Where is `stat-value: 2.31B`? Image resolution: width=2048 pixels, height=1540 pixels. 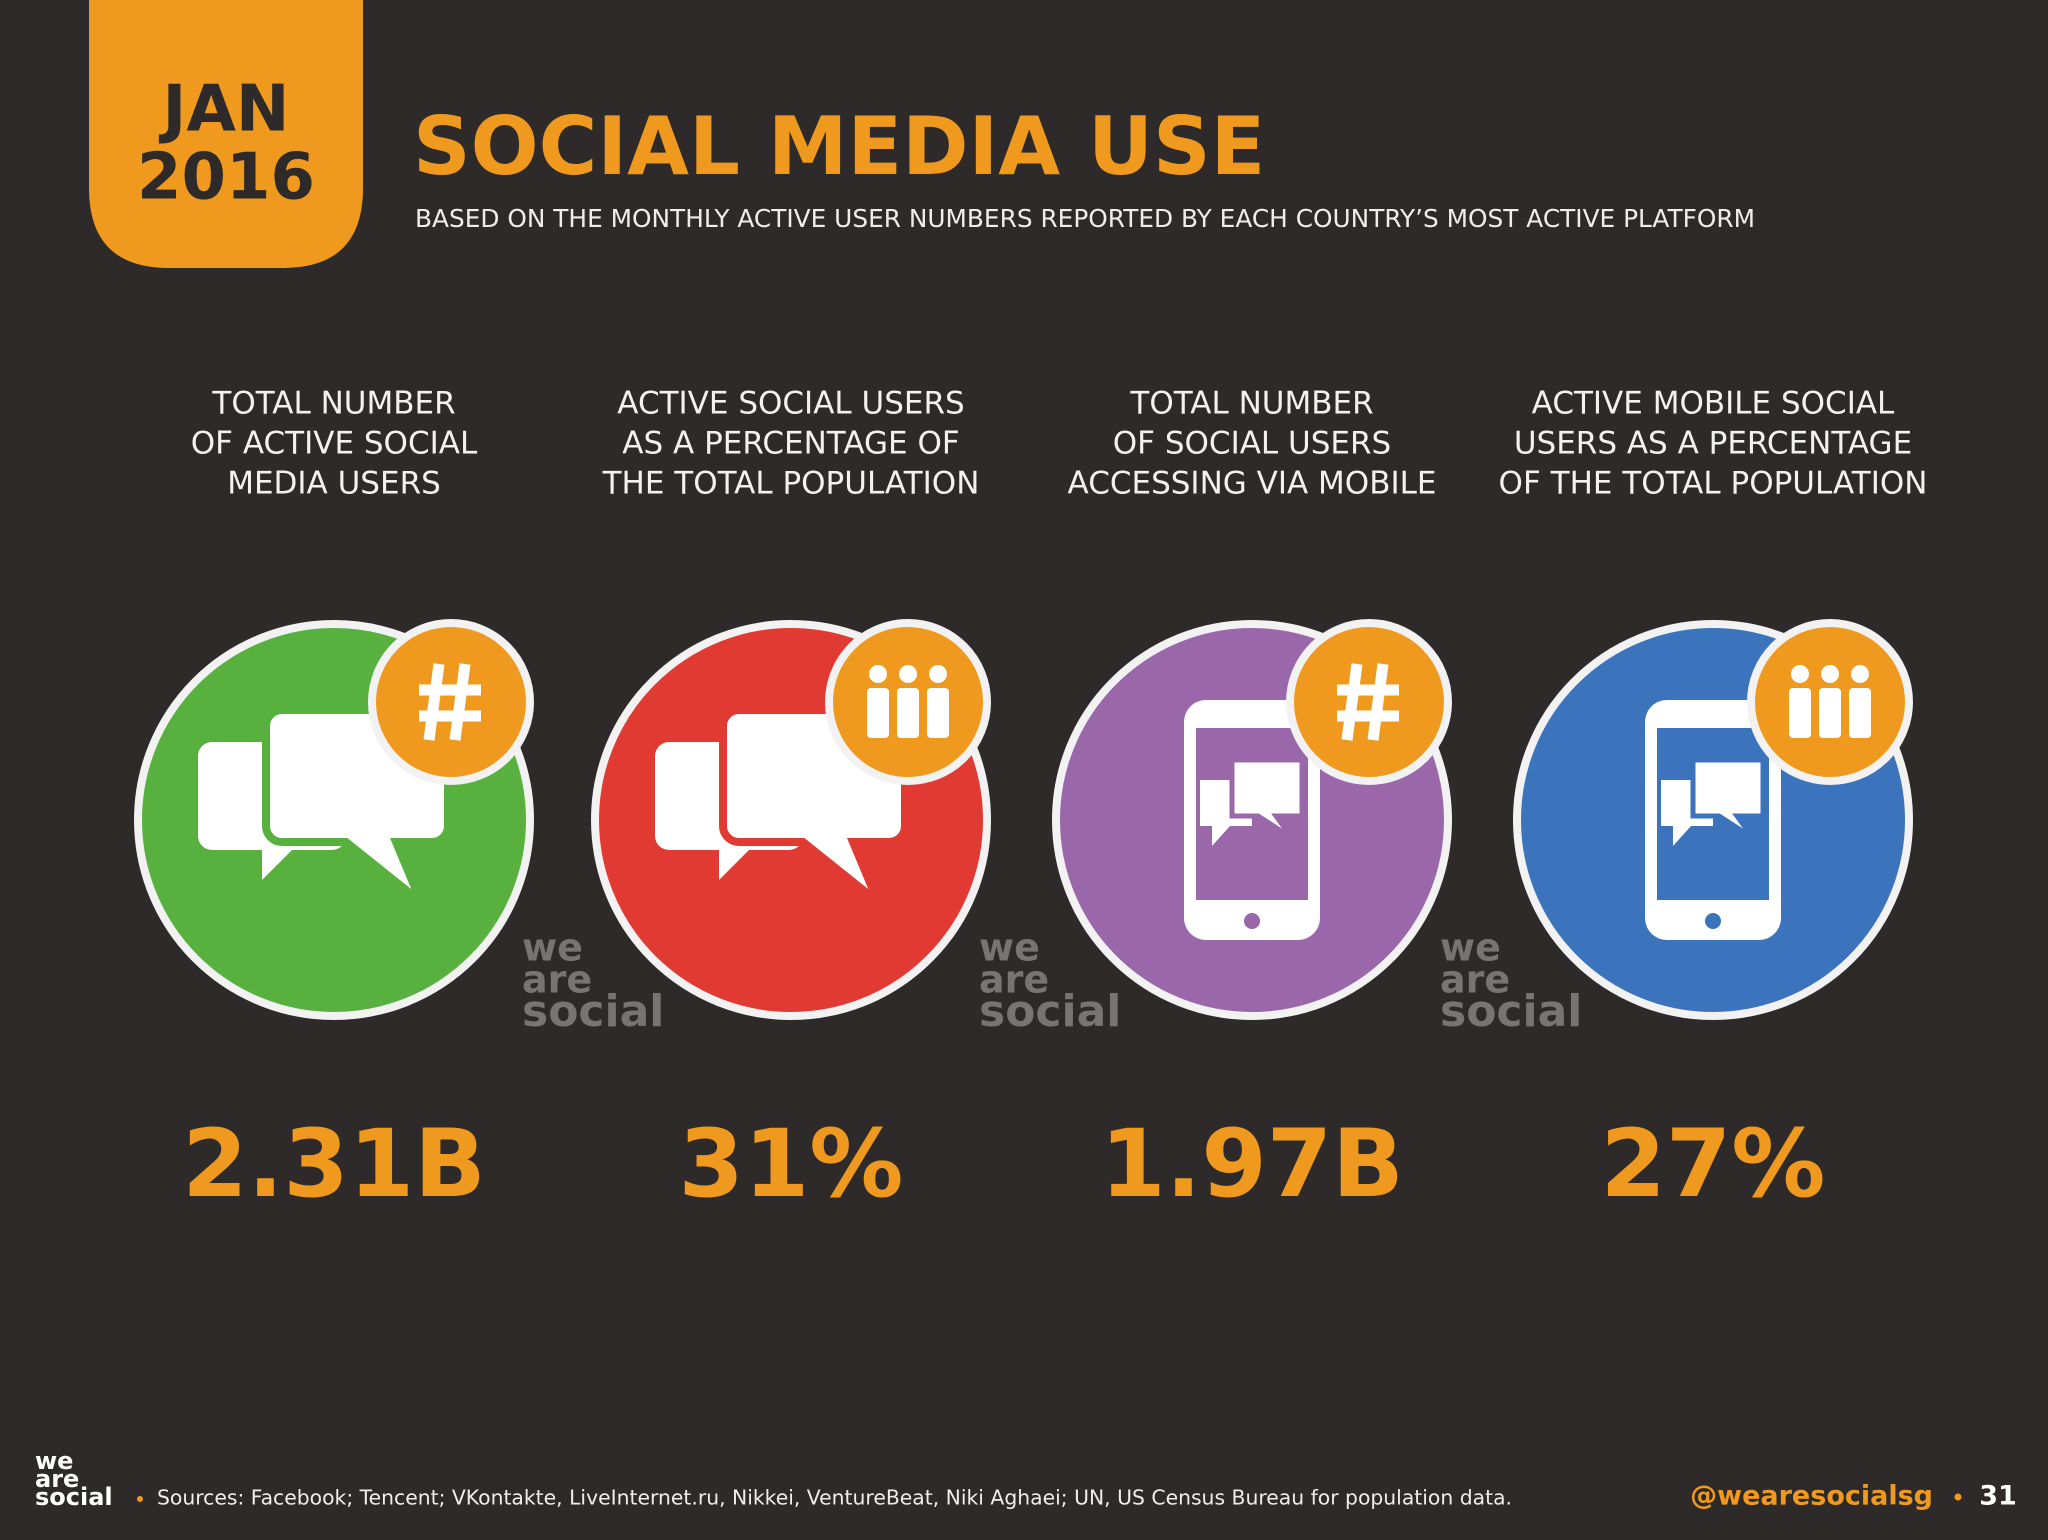
stat-value: 2.31B is located at coordinates (334, 1164).